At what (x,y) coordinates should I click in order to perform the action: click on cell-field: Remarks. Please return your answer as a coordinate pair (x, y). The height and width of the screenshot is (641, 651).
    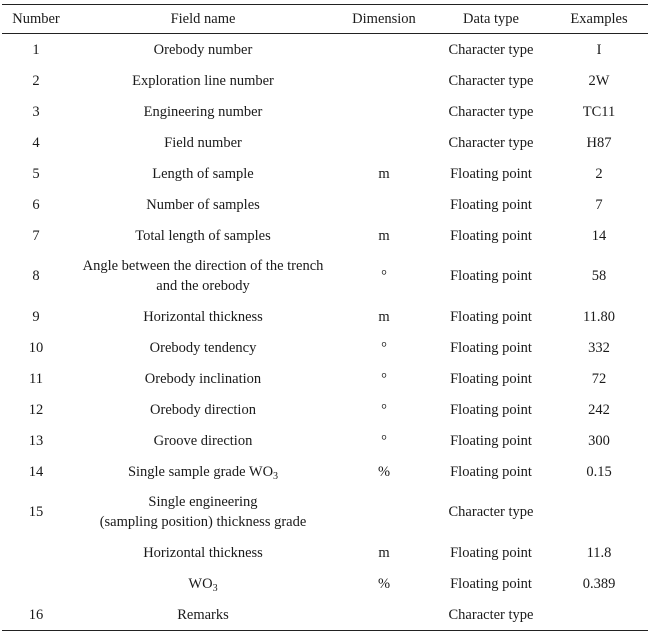
    Looking at the image, I should click on (203, 614).